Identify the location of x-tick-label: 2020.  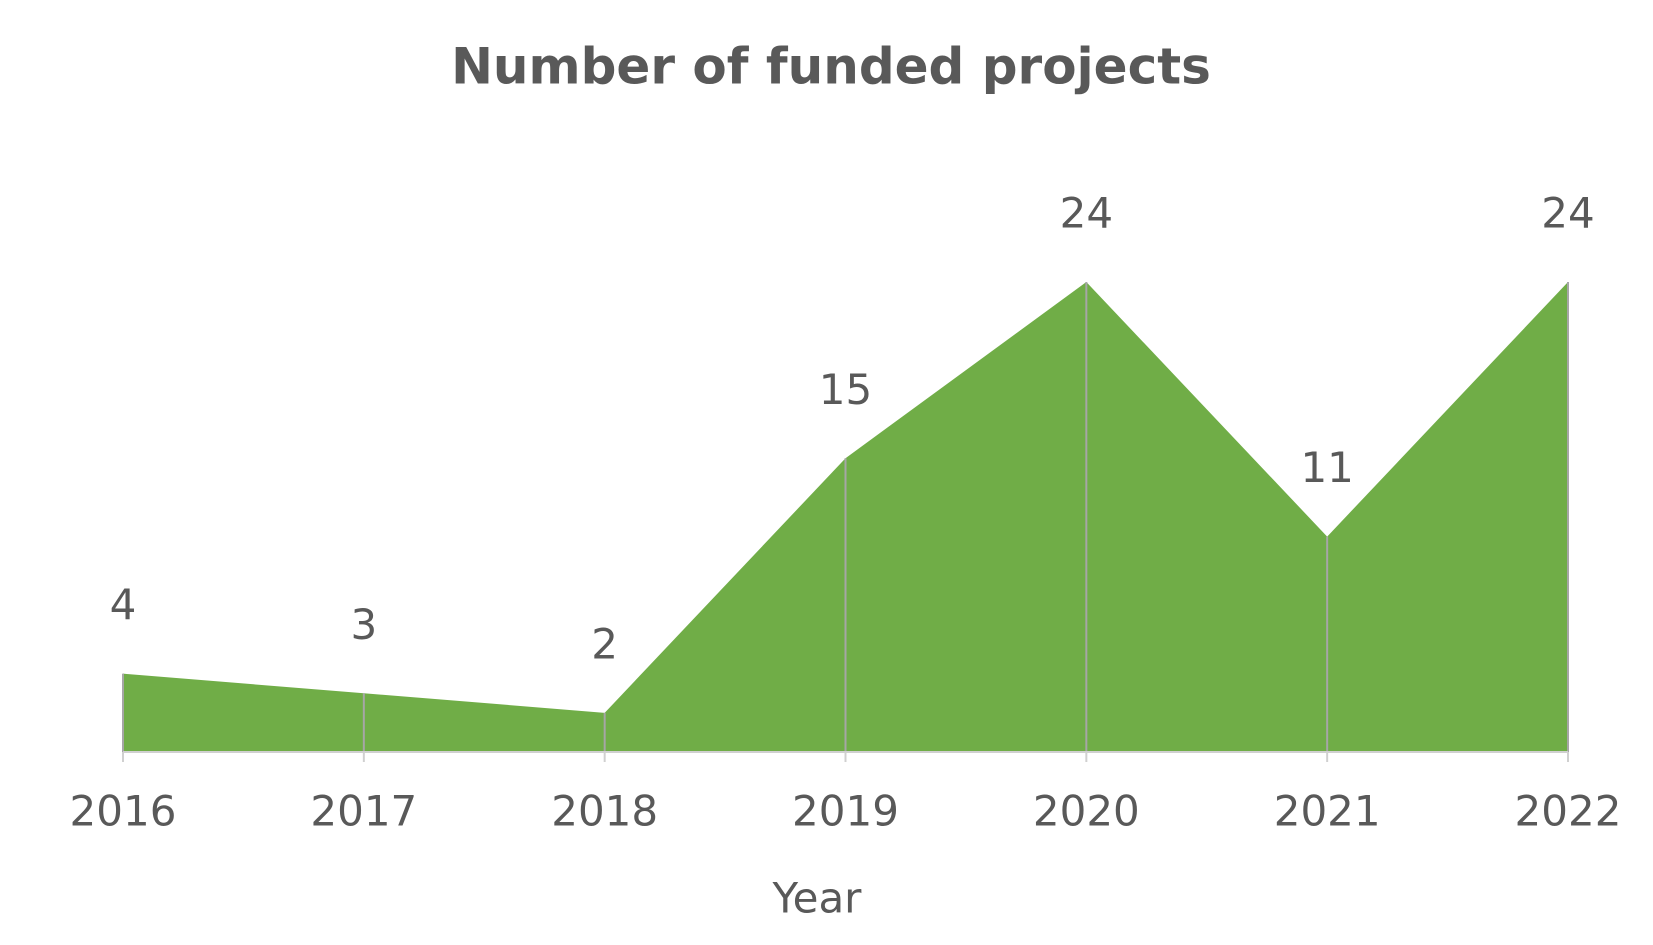
(1086, 811).